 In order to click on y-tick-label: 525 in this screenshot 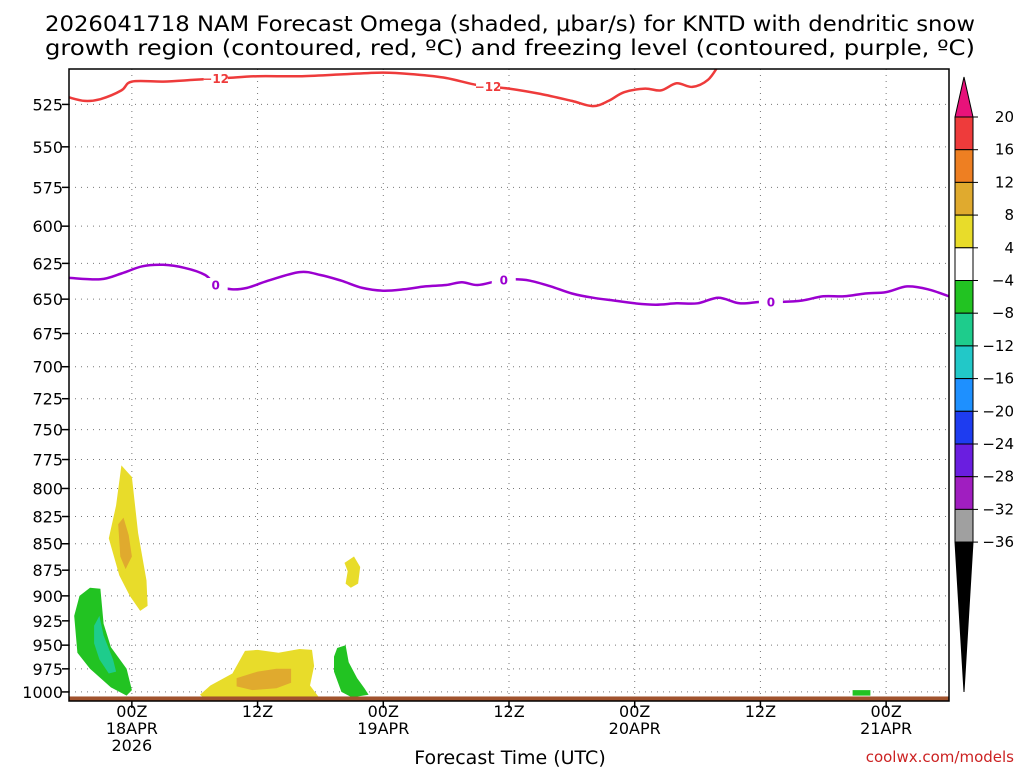, I will do `click(47, 104)`.